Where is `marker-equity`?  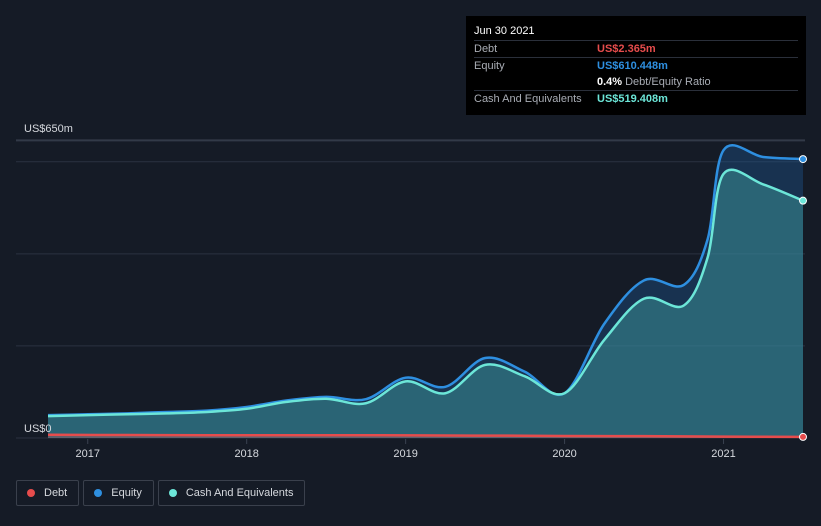 marker-equity is located at coordinates (803, 159).